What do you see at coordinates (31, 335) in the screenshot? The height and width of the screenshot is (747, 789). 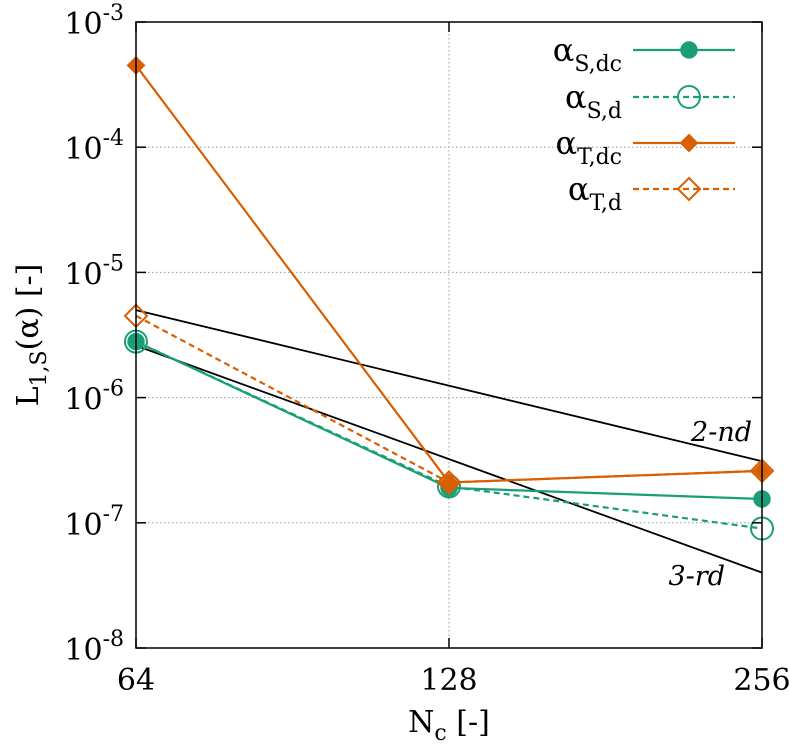 I see `y-axis-label: L1,S(α) [-]` at bounding box center [31, 335].